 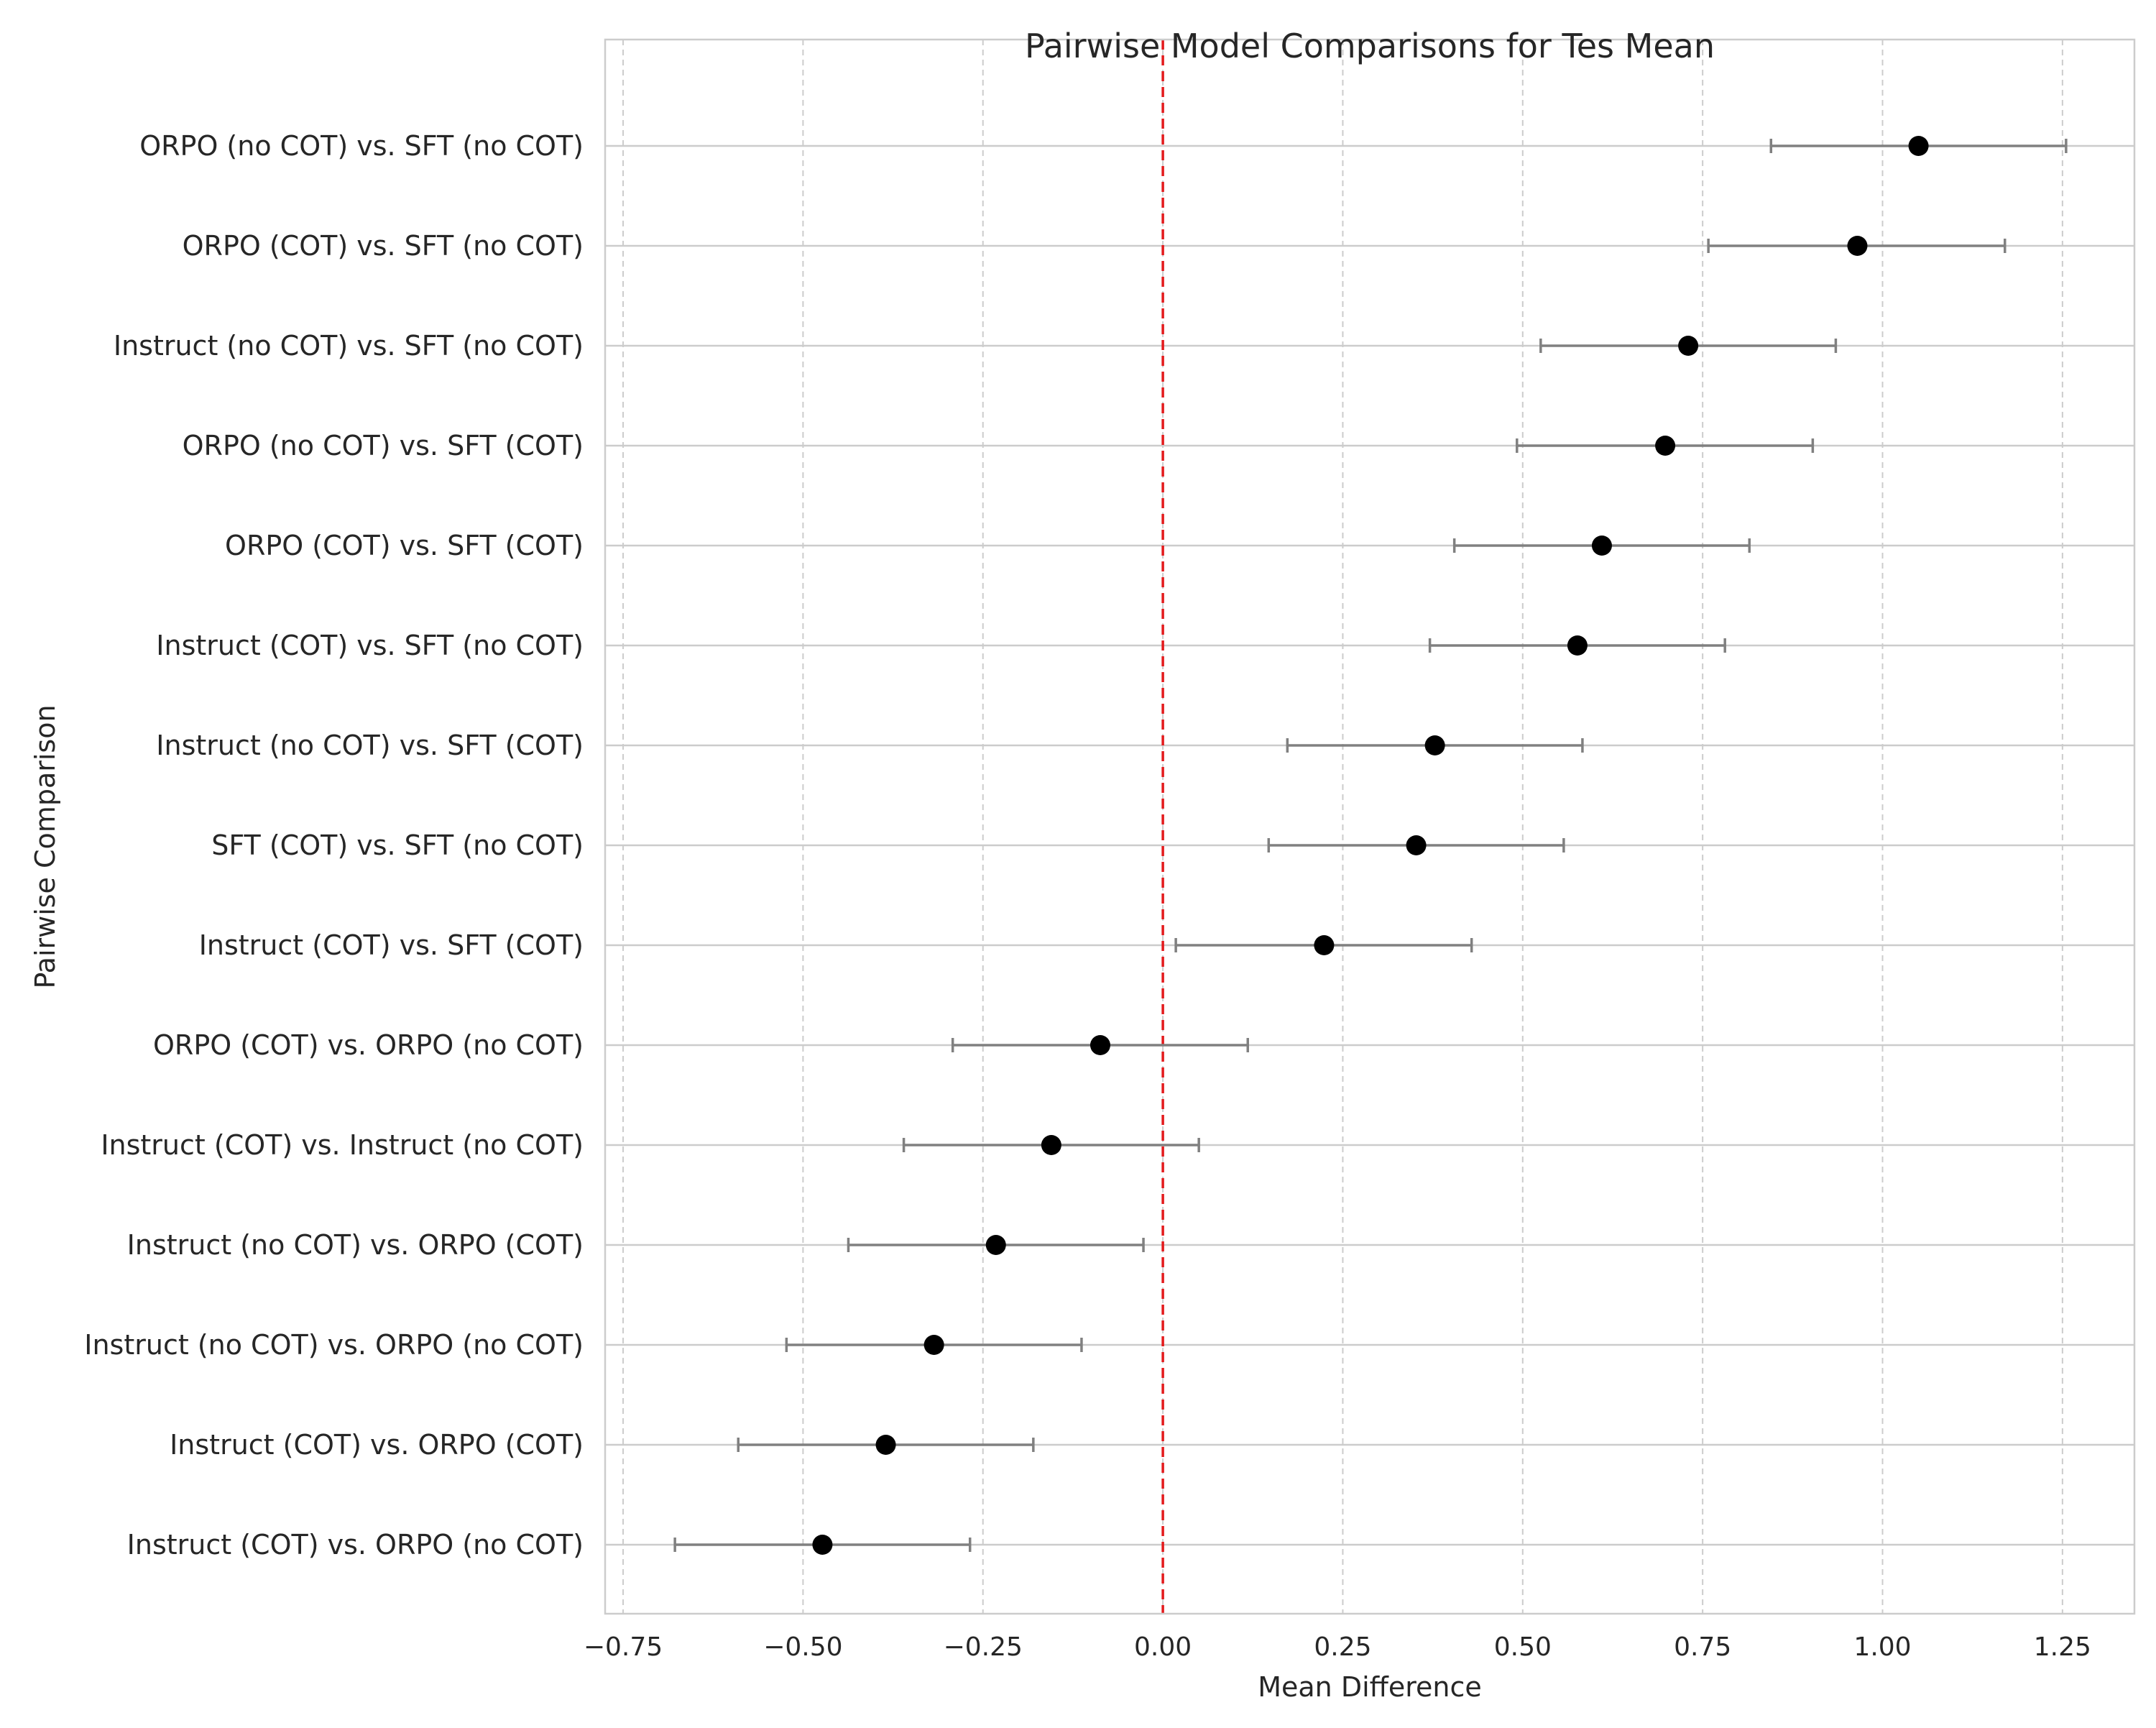 What do you see at coordinates (1370, 1687) in the screenshot?
I see `x-axis-label: Mean Difference` at bounding box center [1370, 1687].